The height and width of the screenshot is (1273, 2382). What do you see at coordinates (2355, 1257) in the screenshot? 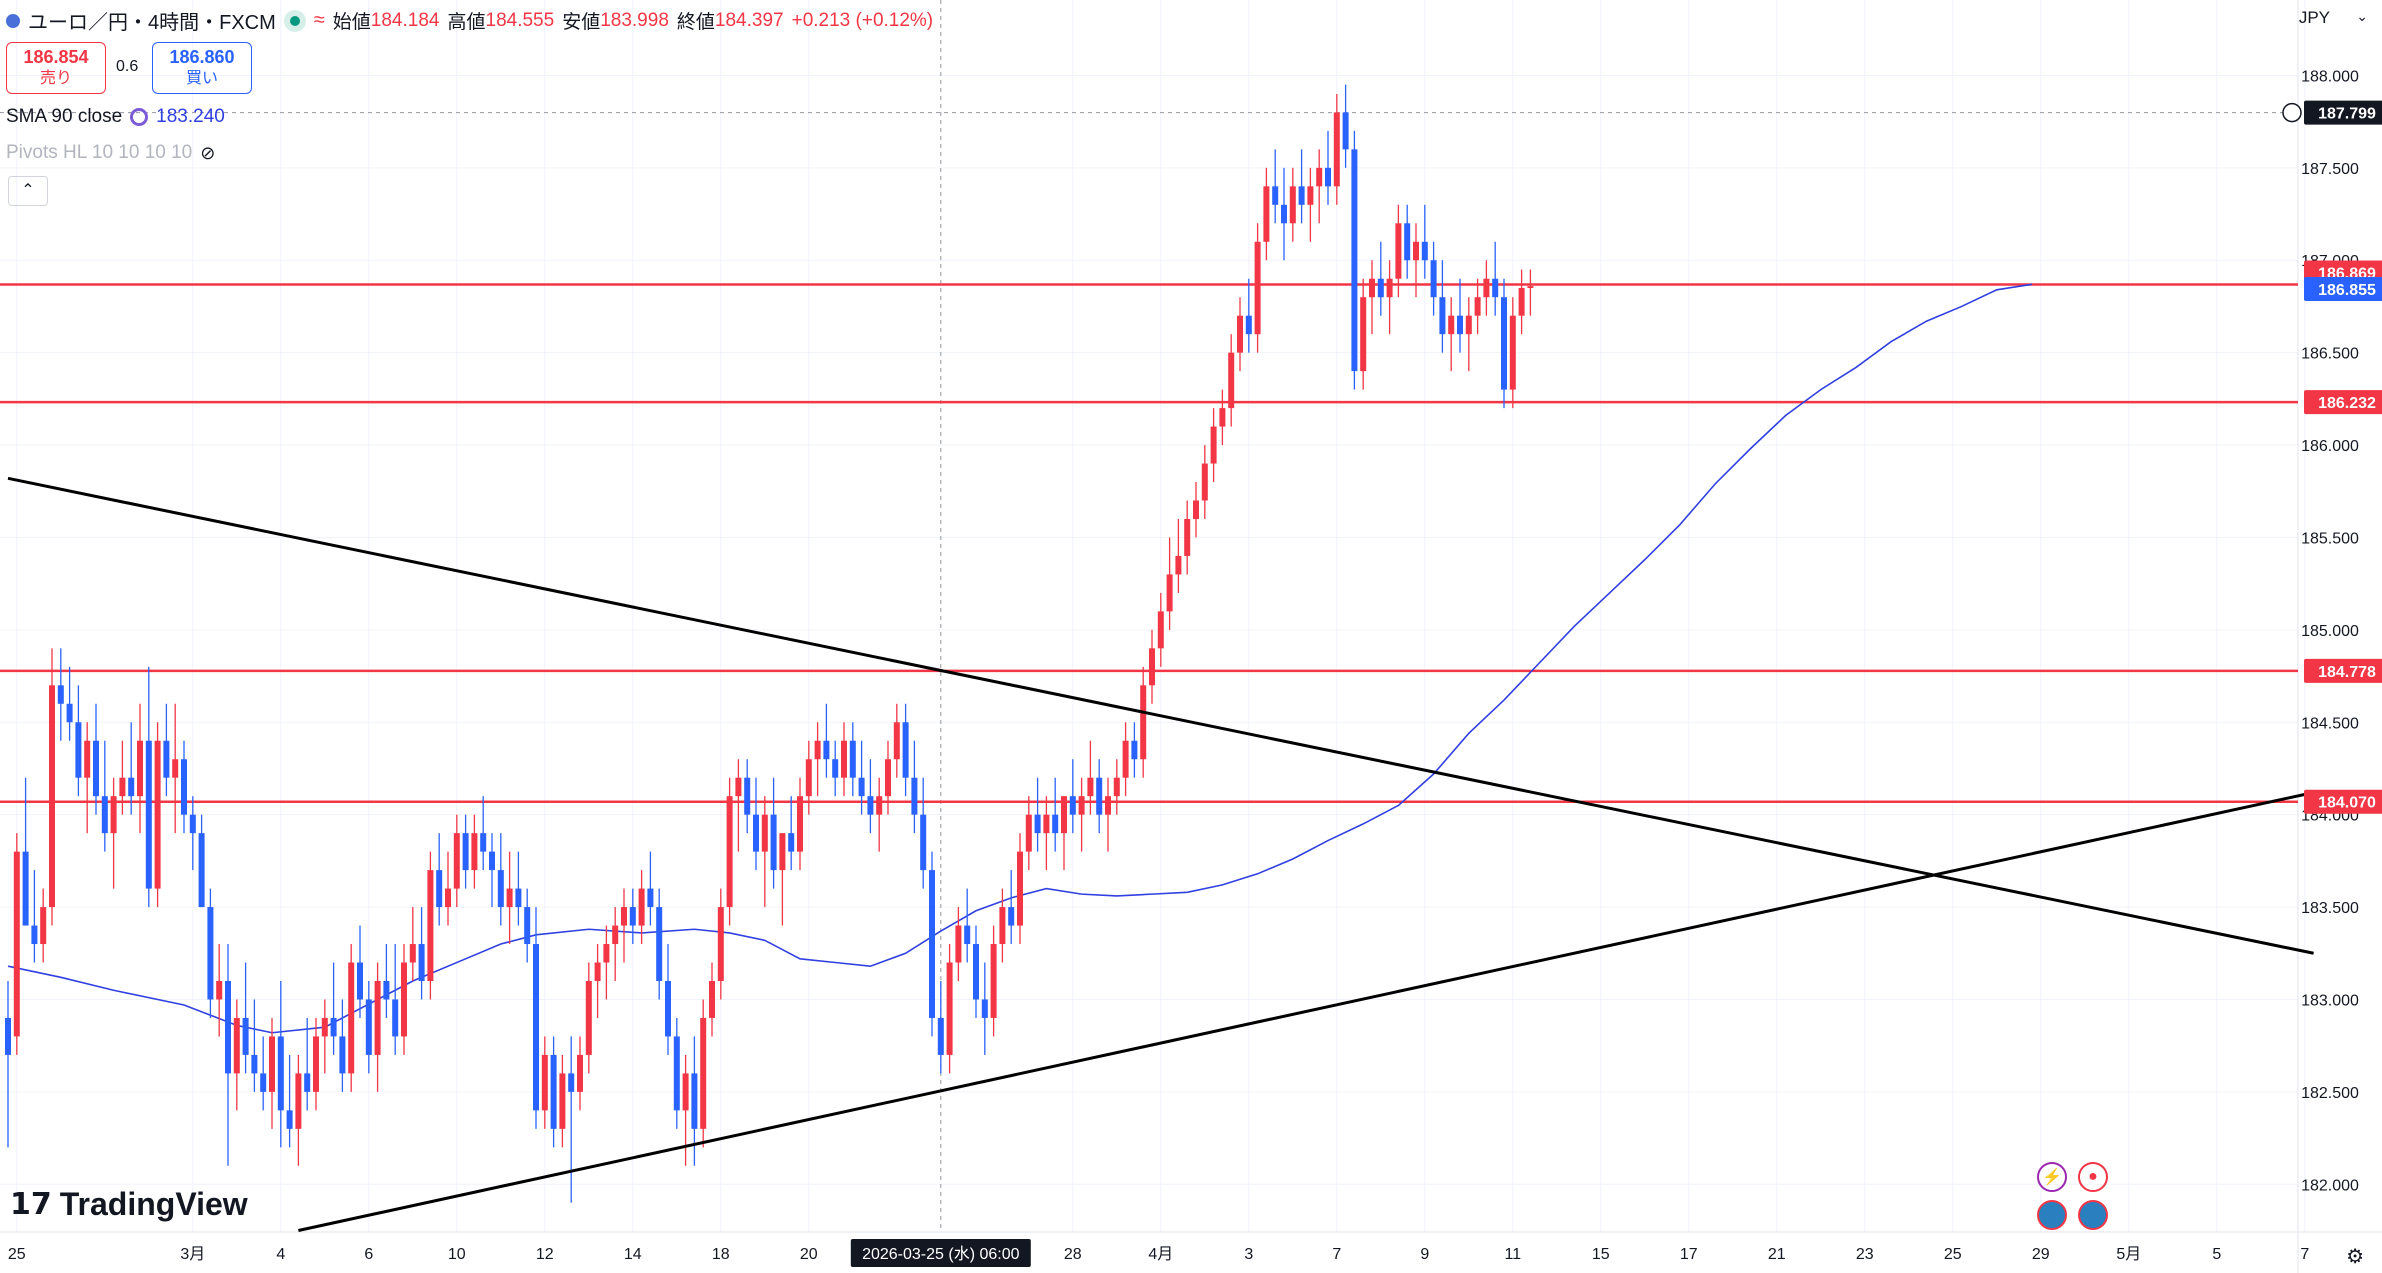
I see `chart-settings-gear-icon: ⚙` at bounding box center [2355, 1257].